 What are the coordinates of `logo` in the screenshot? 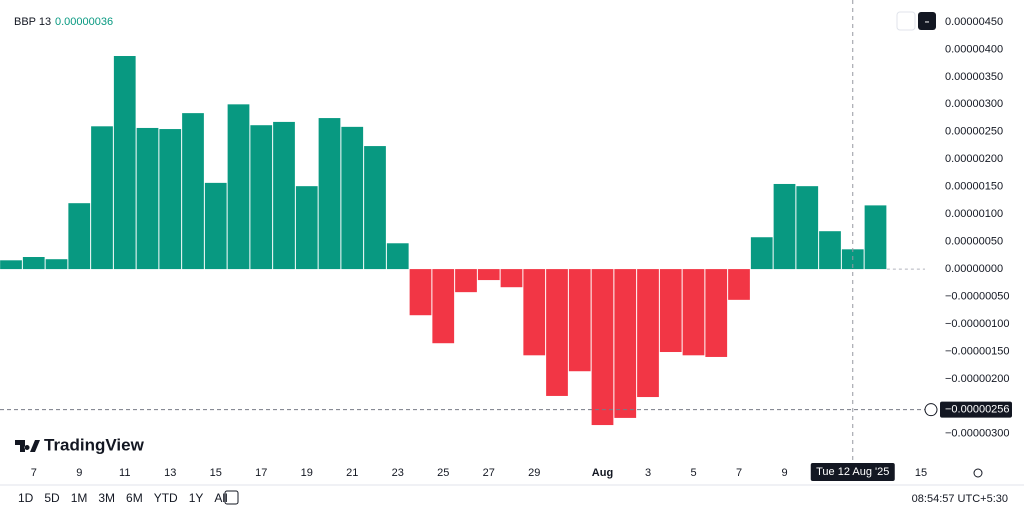 It's located at (27, 446).